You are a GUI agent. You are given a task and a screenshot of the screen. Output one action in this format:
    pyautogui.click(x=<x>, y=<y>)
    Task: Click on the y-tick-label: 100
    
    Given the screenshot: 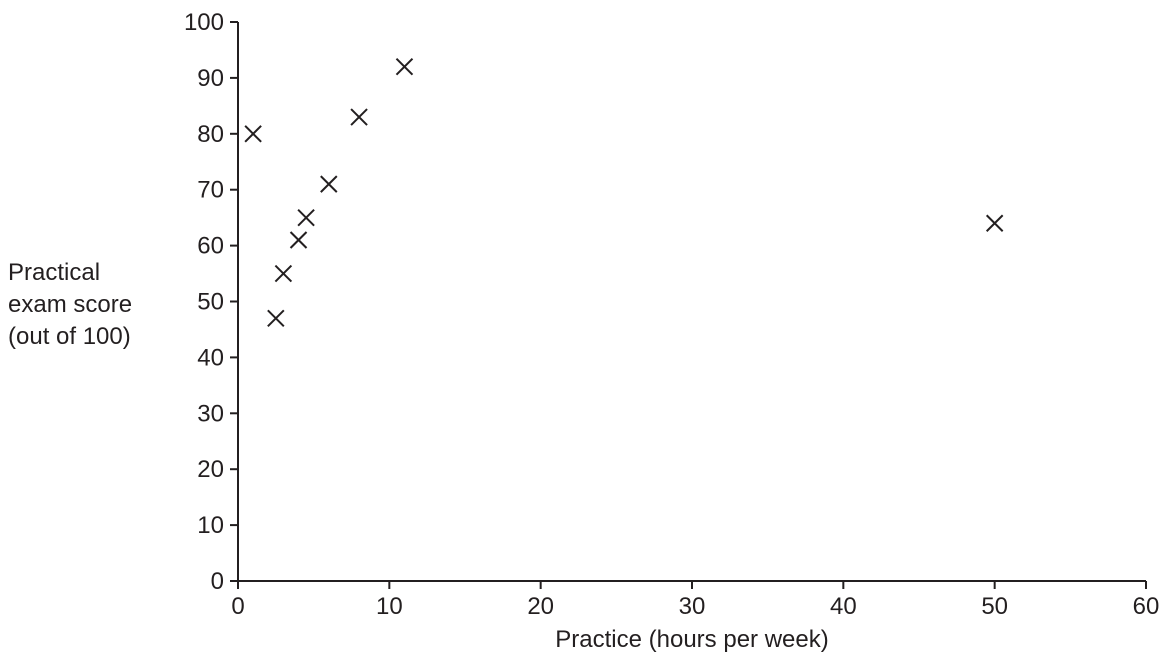 What is the action you would take?
    pyautogui.click(x=204, y=22)
    